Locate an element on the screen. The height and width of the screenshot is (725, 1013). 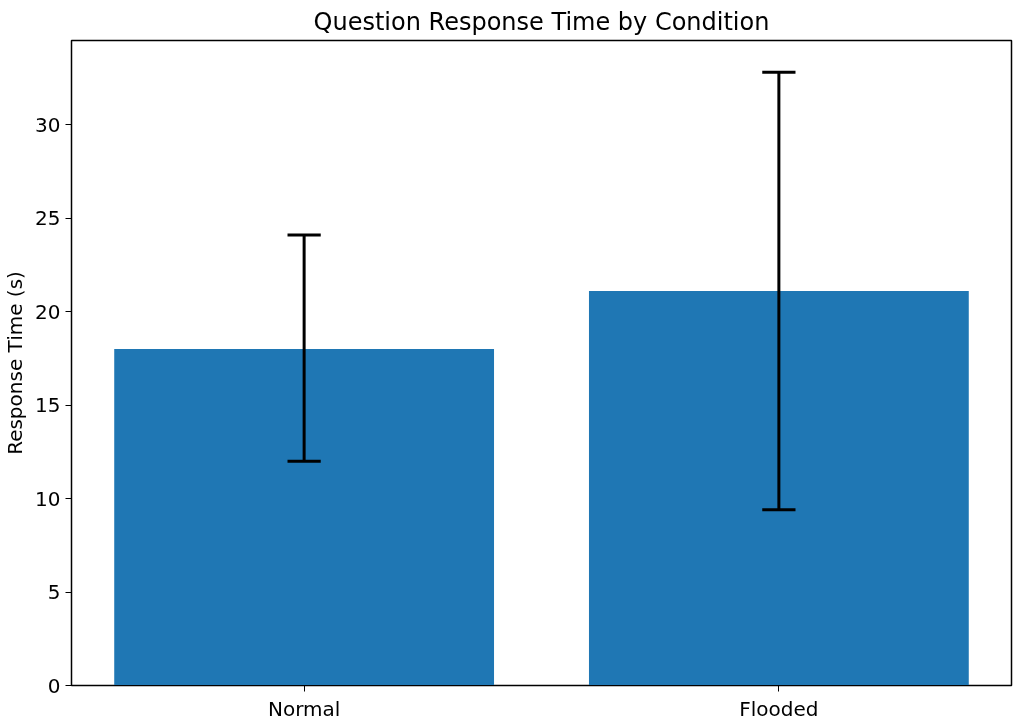
chart-title: Question Response Time by Condition is located at coordinates (541, 21).